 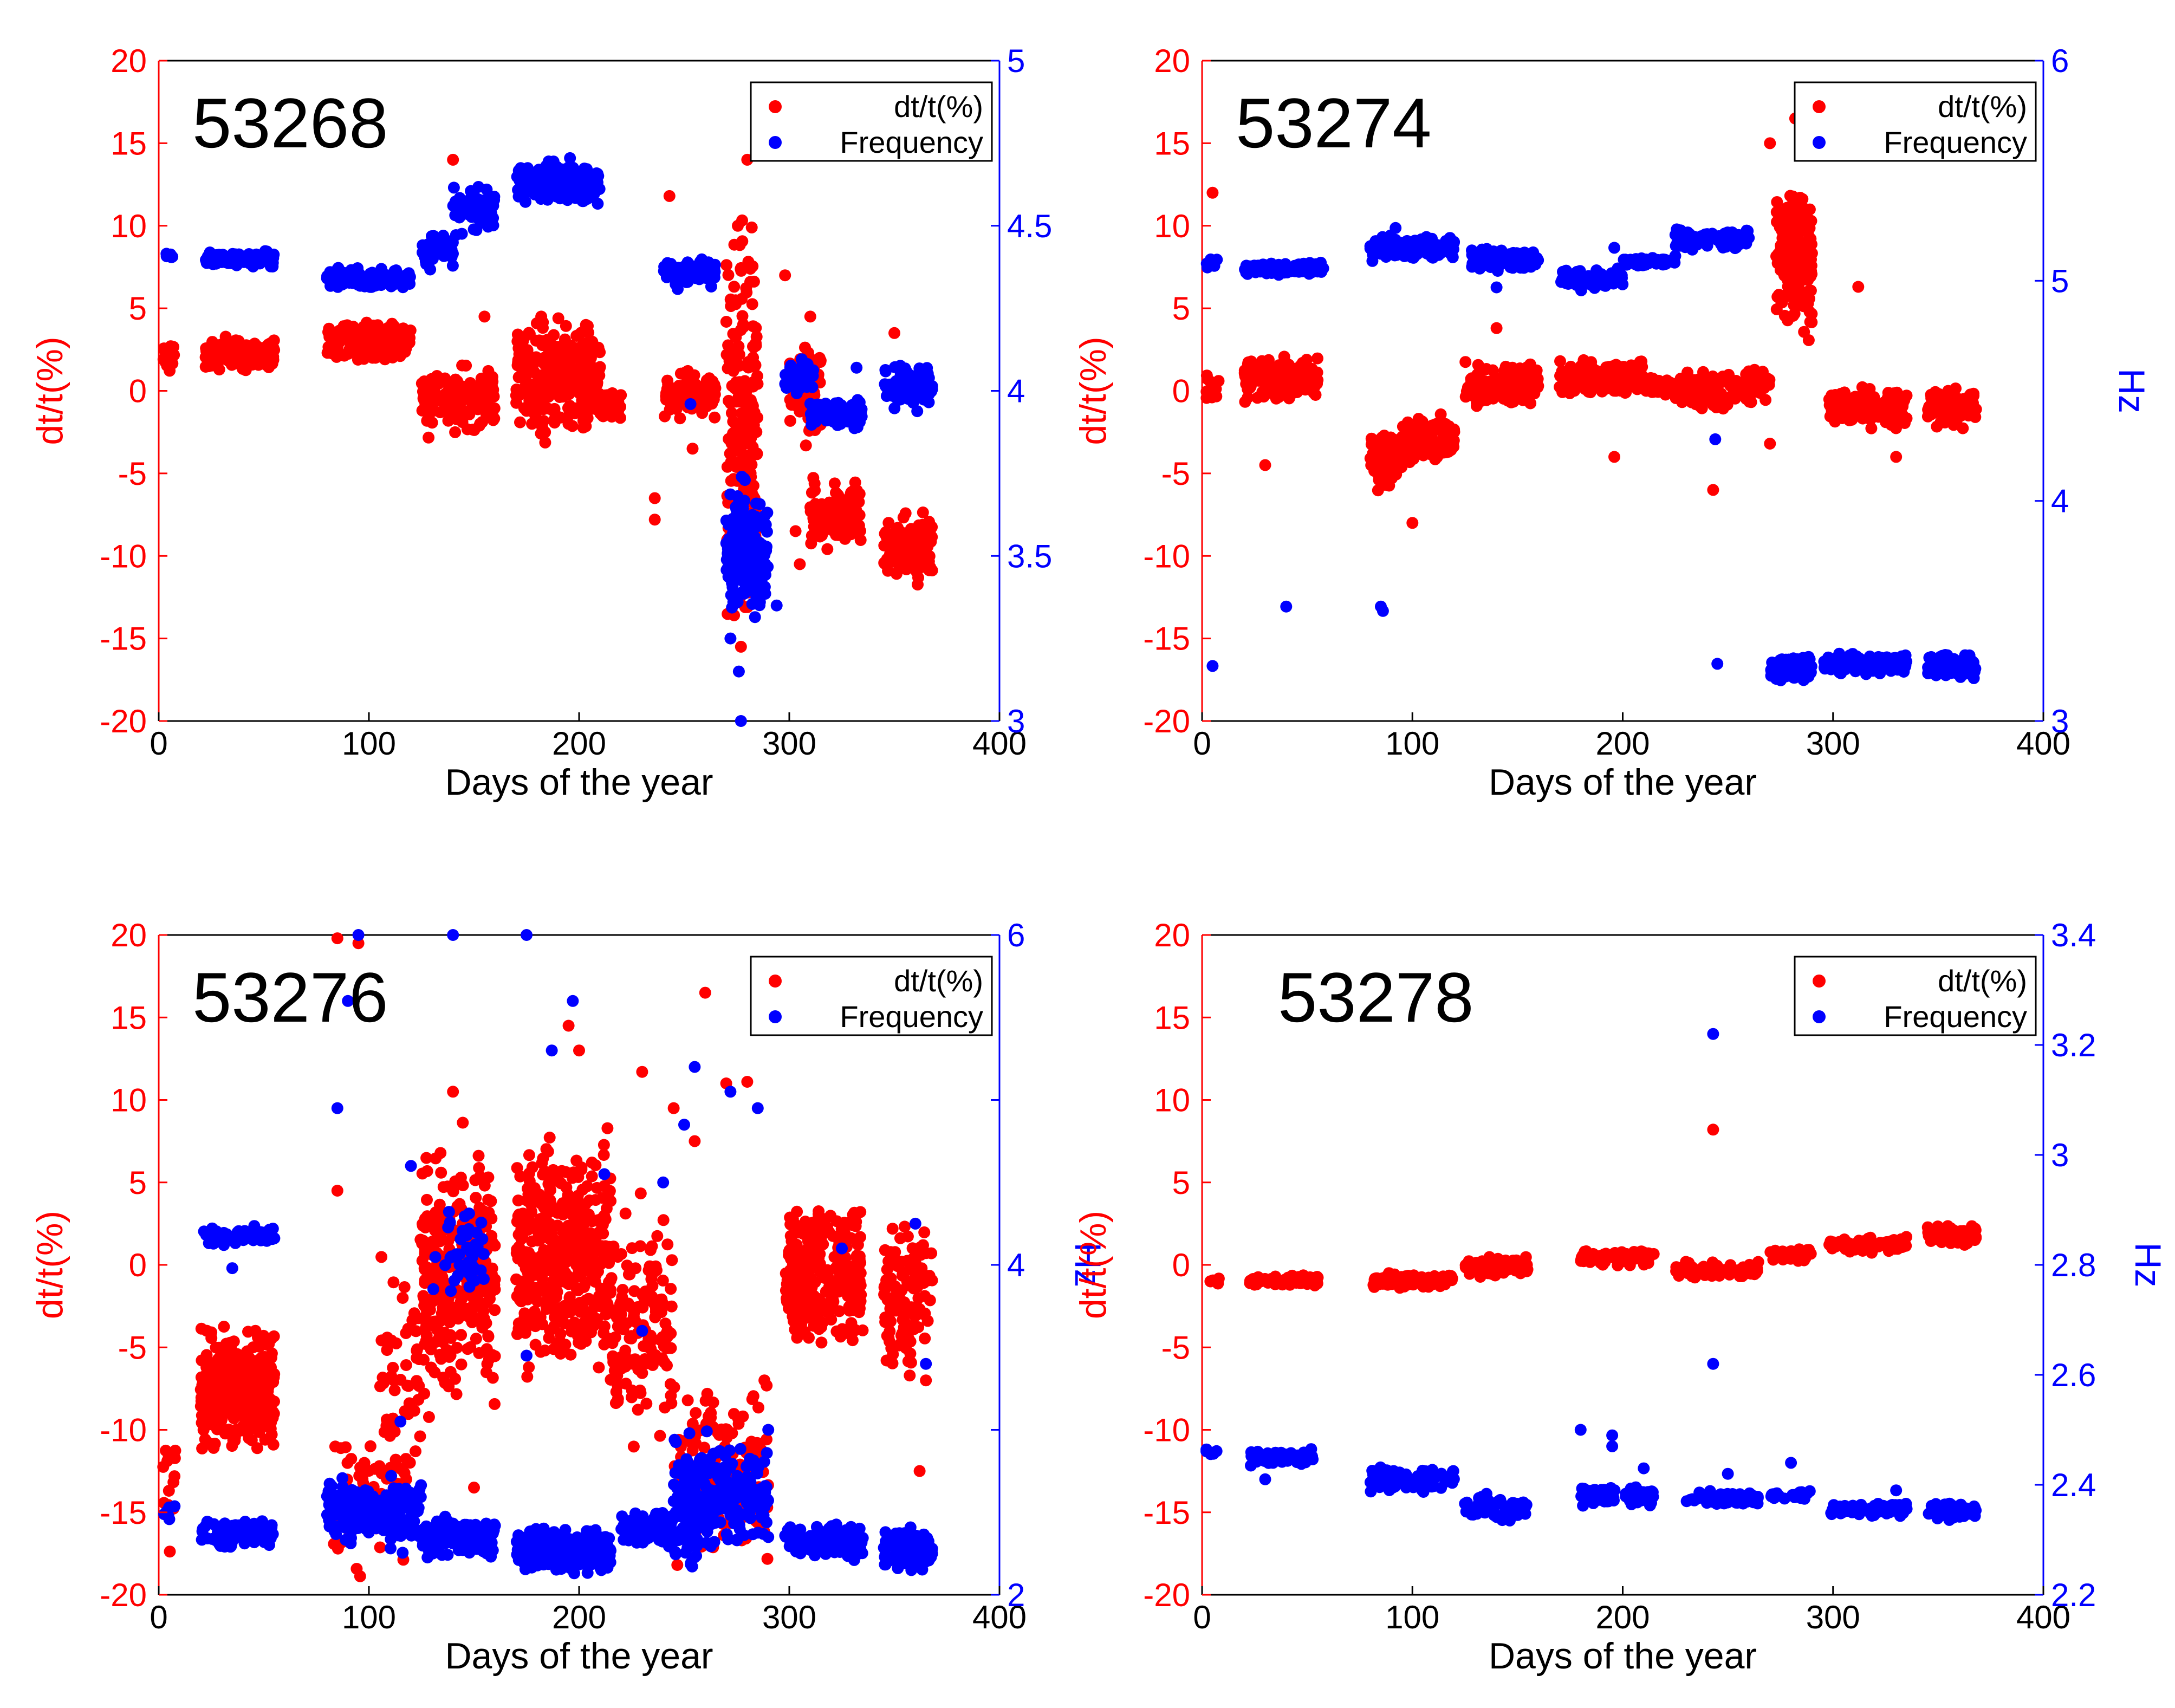 What do you see at coordinates (158, 744) in the screenshot?
I see `x-tick-label: 0` at bounding box center [158, 744].